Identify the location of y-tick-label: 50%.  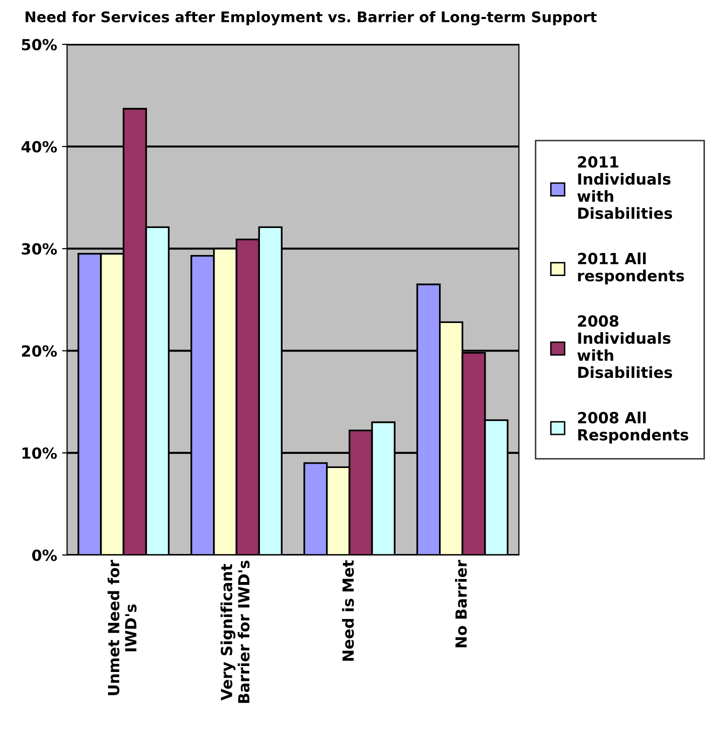
(39, 44).